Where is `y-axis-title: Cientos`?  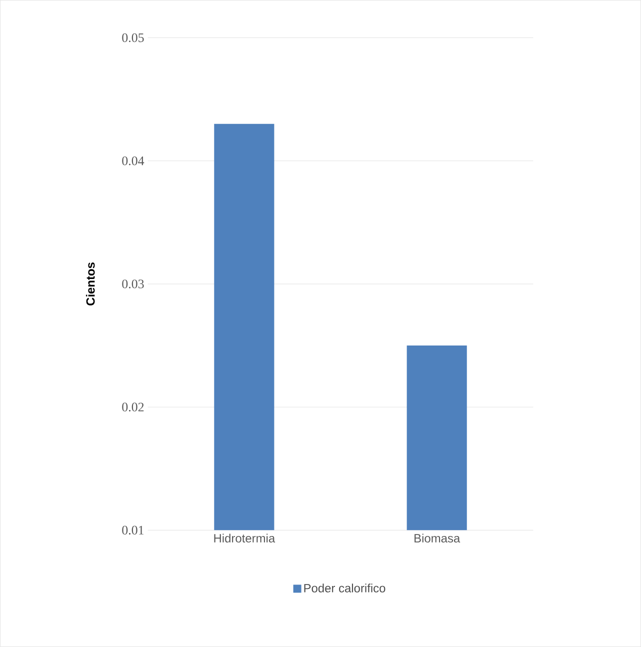
y-axis-title: Cientos is located at coordinates (90, 284).